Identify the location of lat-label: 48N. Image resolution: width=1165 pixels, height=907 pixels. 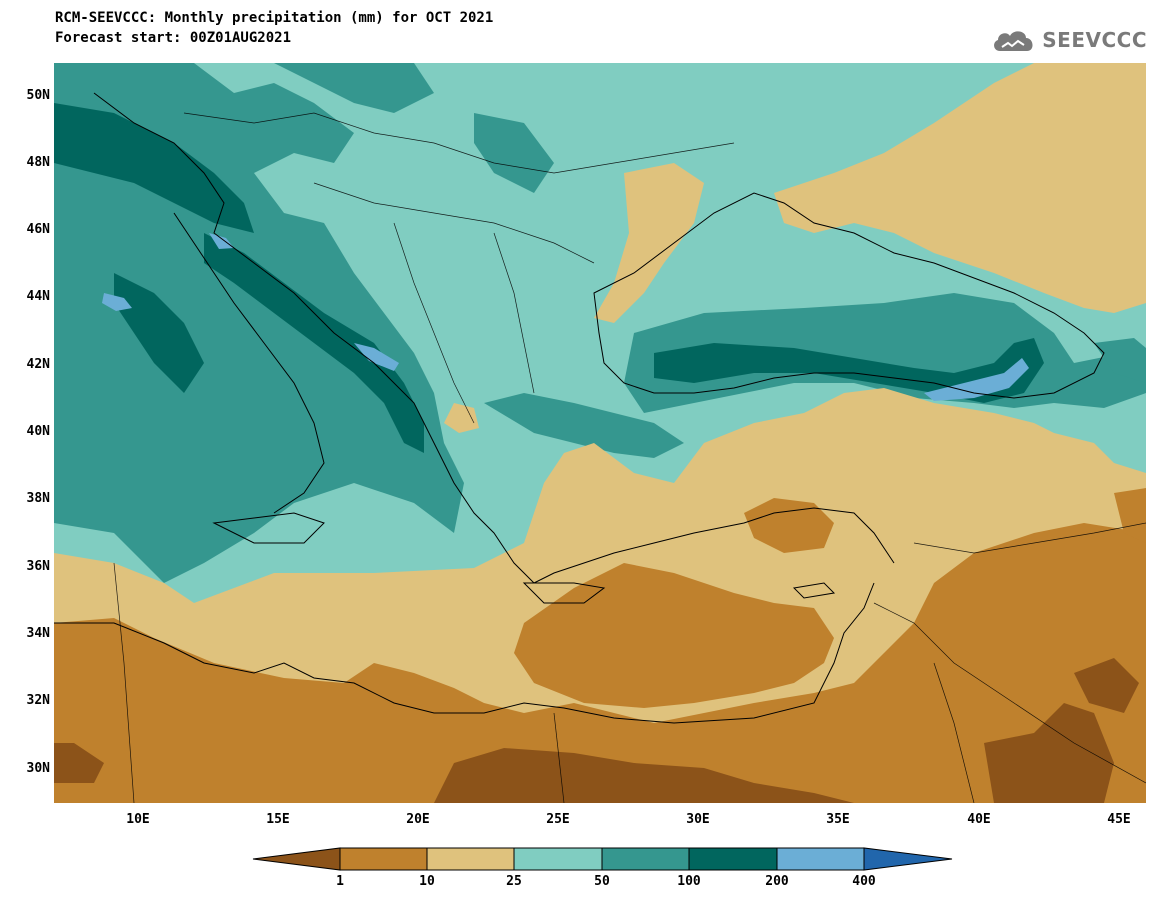
(38, 162).